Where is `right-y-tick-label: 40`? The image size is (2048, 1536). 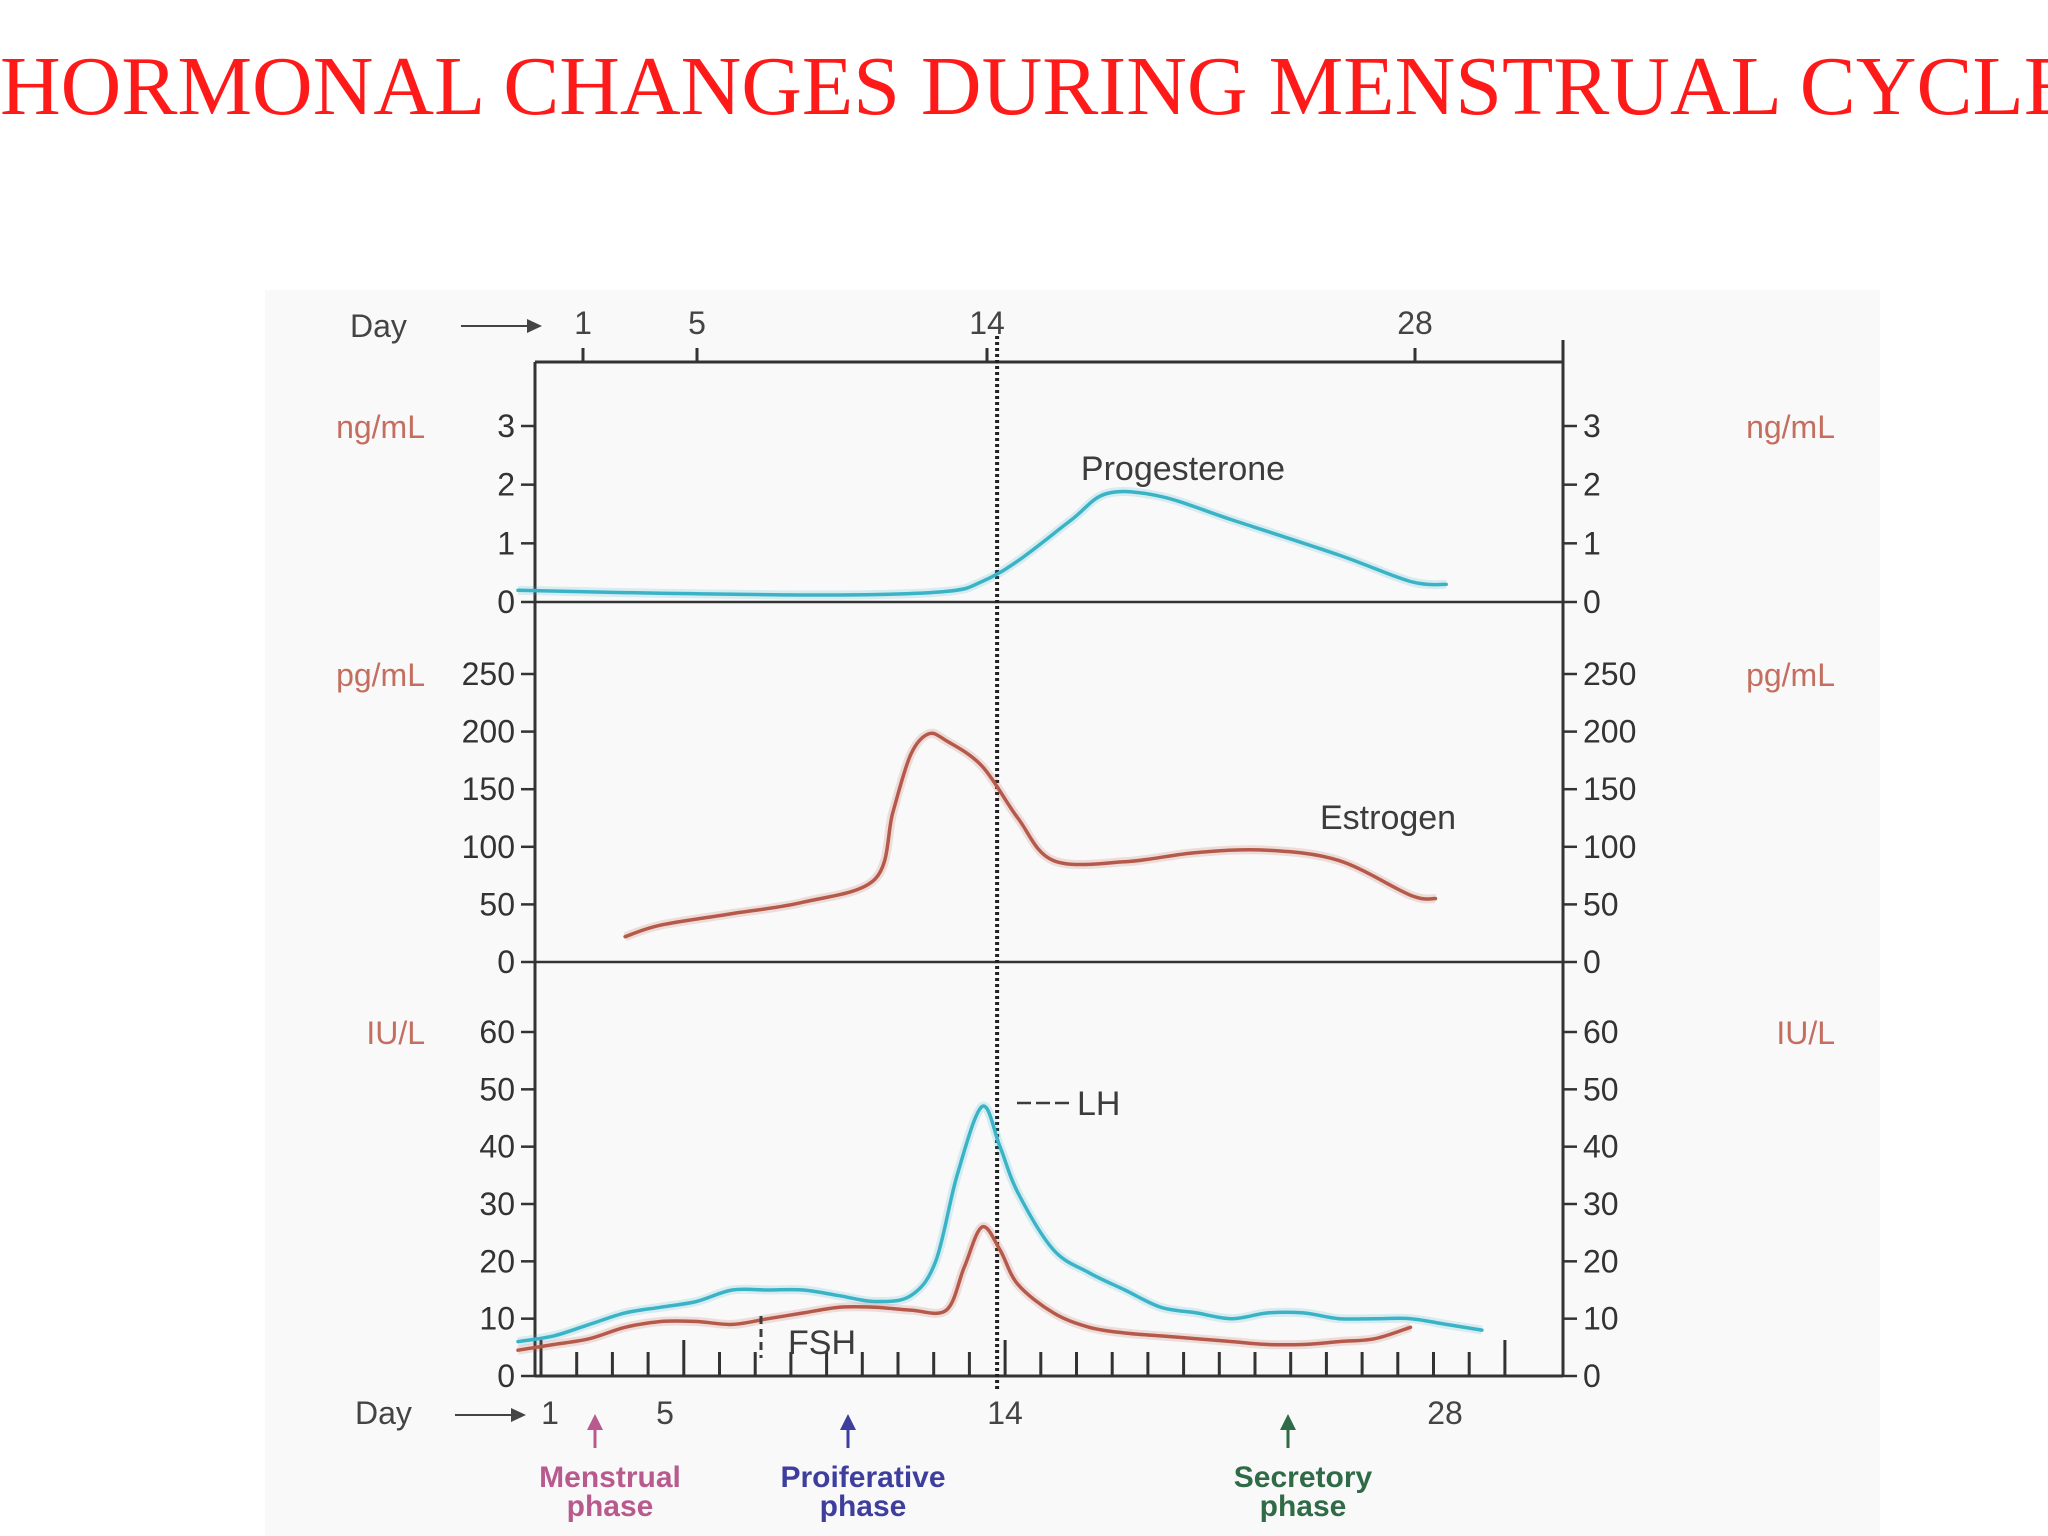
right-y-tick-label: 40 is located at coordinates (1601, 1147).